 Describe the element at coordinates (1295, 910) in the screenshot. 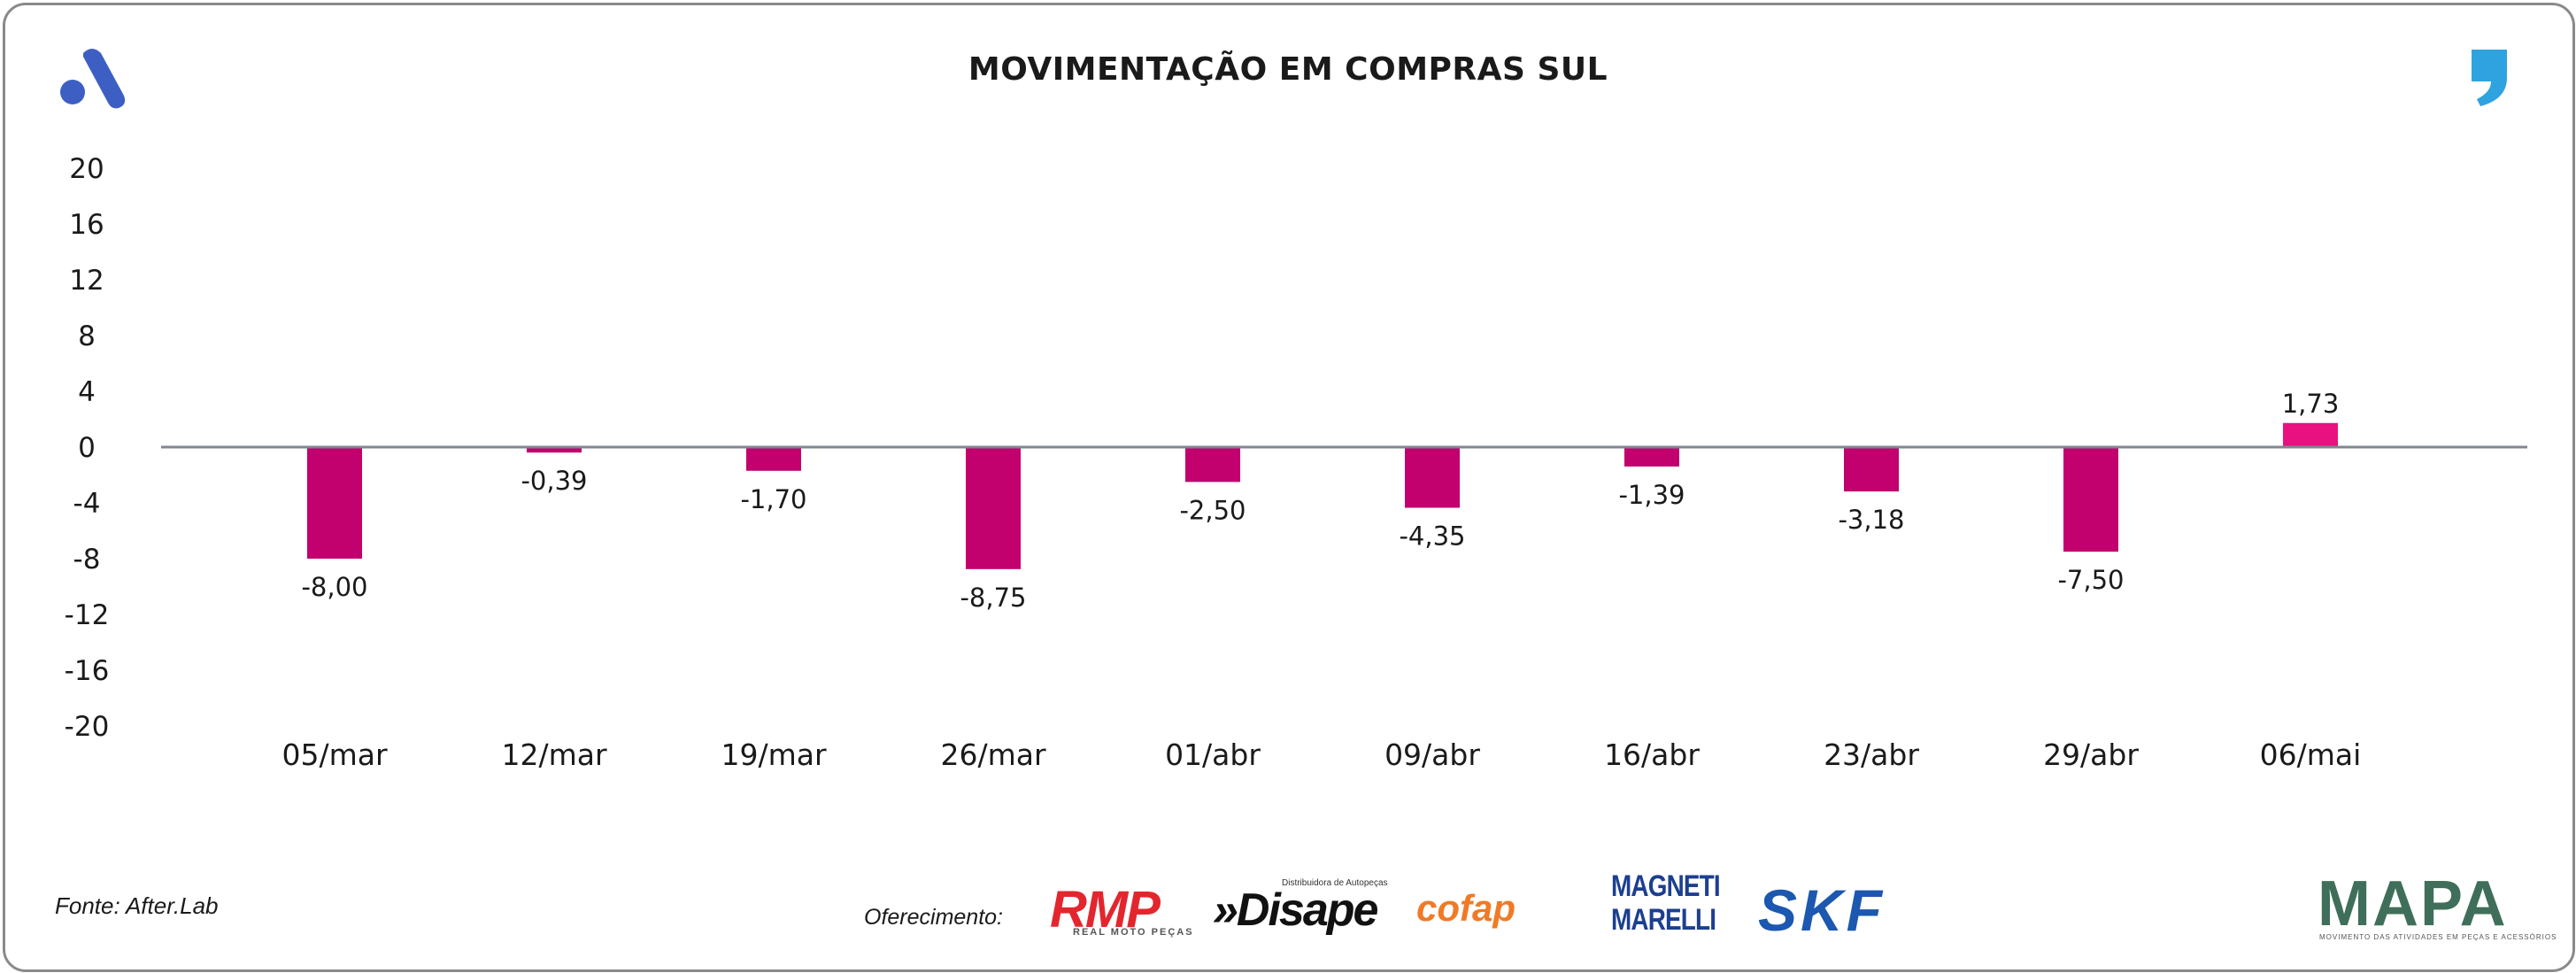

I see `disape-logo: »Disape` at that location.